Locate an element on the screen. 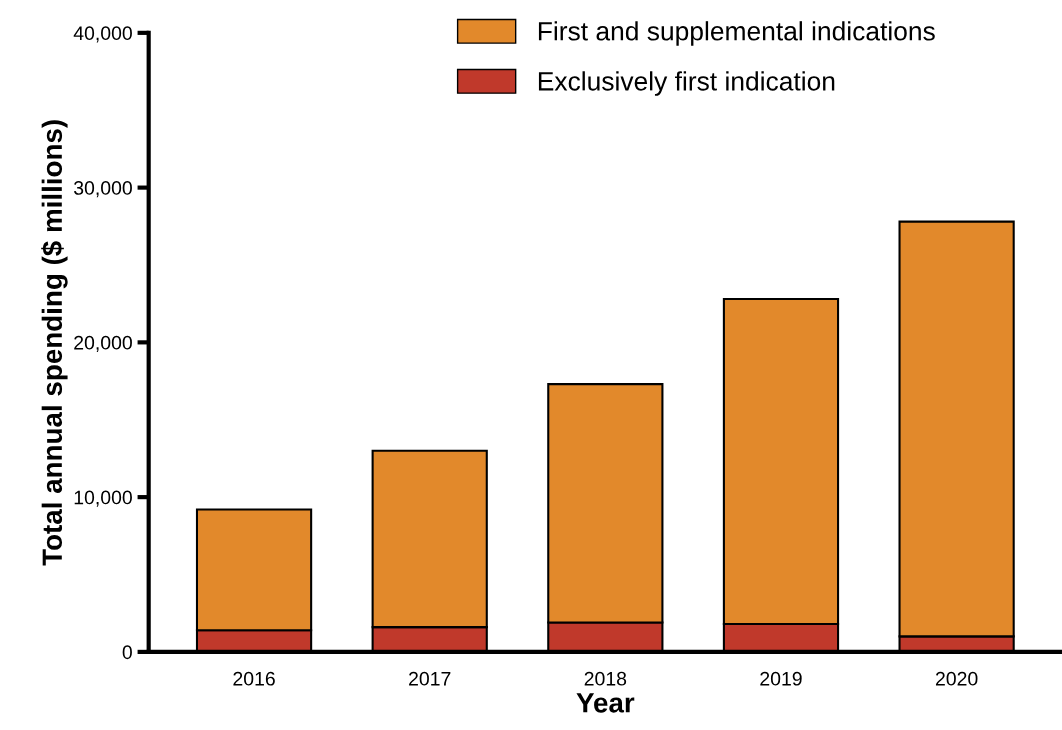 This screenshot has width=1062, height=730. x-tick-label: 2016 is located at coordinates (254, 678).